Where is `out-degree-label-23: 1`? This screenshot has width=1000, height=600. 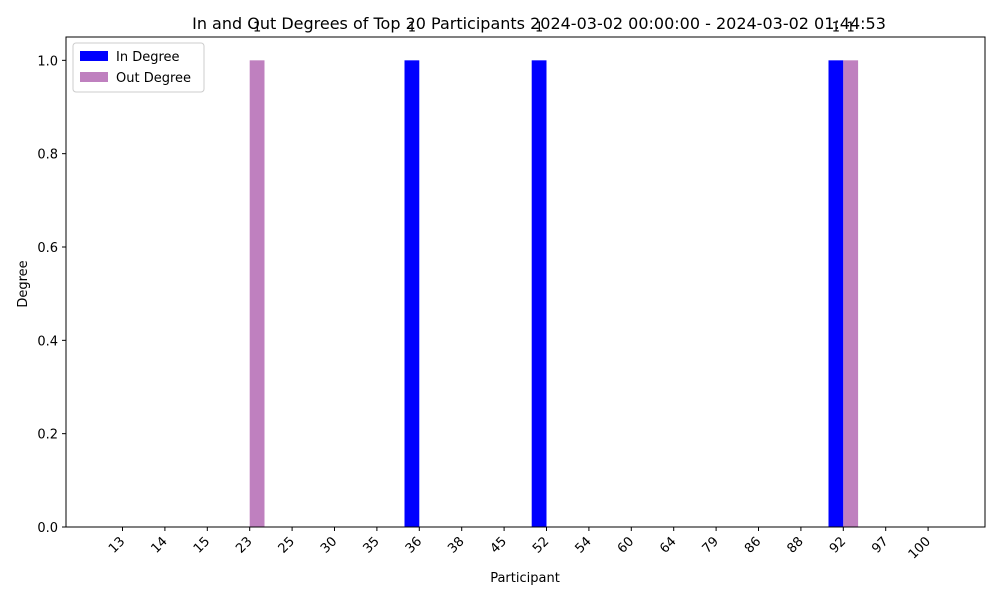
out-degree-label-23: 1 is located at coordinates (257, 27).